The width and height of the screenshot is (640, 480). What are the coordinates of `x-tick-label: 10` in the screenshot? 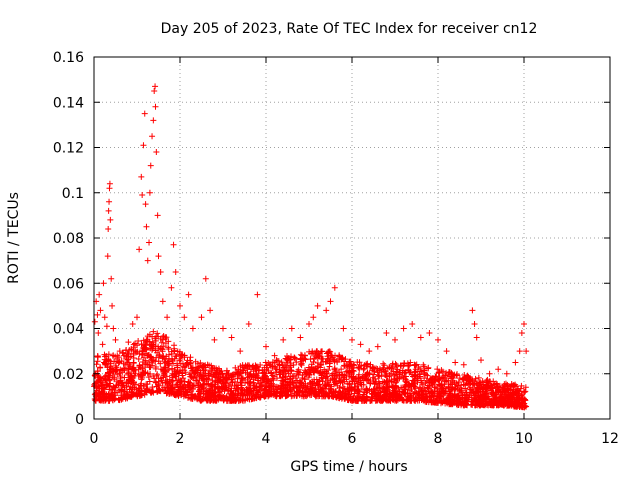 It's located at (524, 439).